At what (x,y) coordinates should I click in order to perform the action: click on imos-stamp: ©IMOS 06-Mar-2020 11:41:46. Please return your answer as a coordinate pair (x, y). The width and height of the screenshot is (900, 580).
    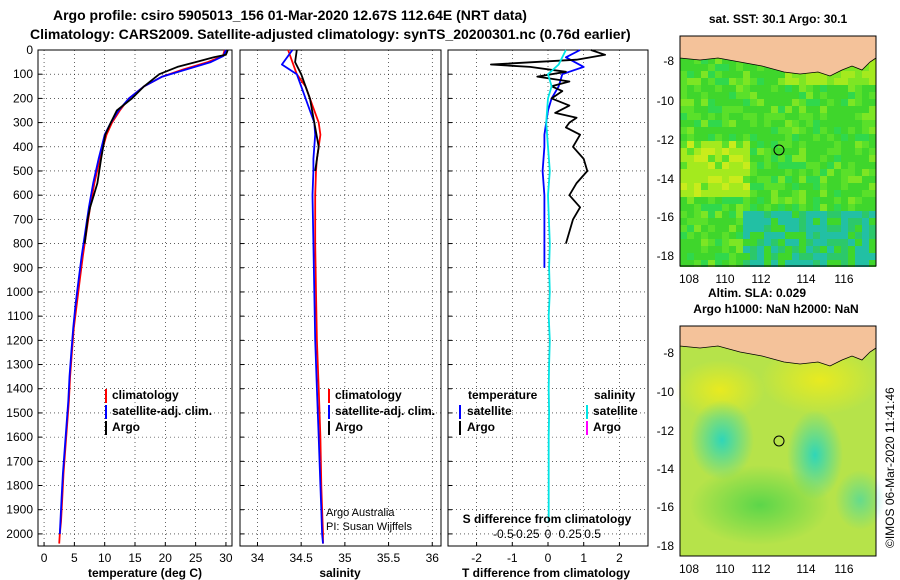
    Looking at the image, I should click on (890, 467).